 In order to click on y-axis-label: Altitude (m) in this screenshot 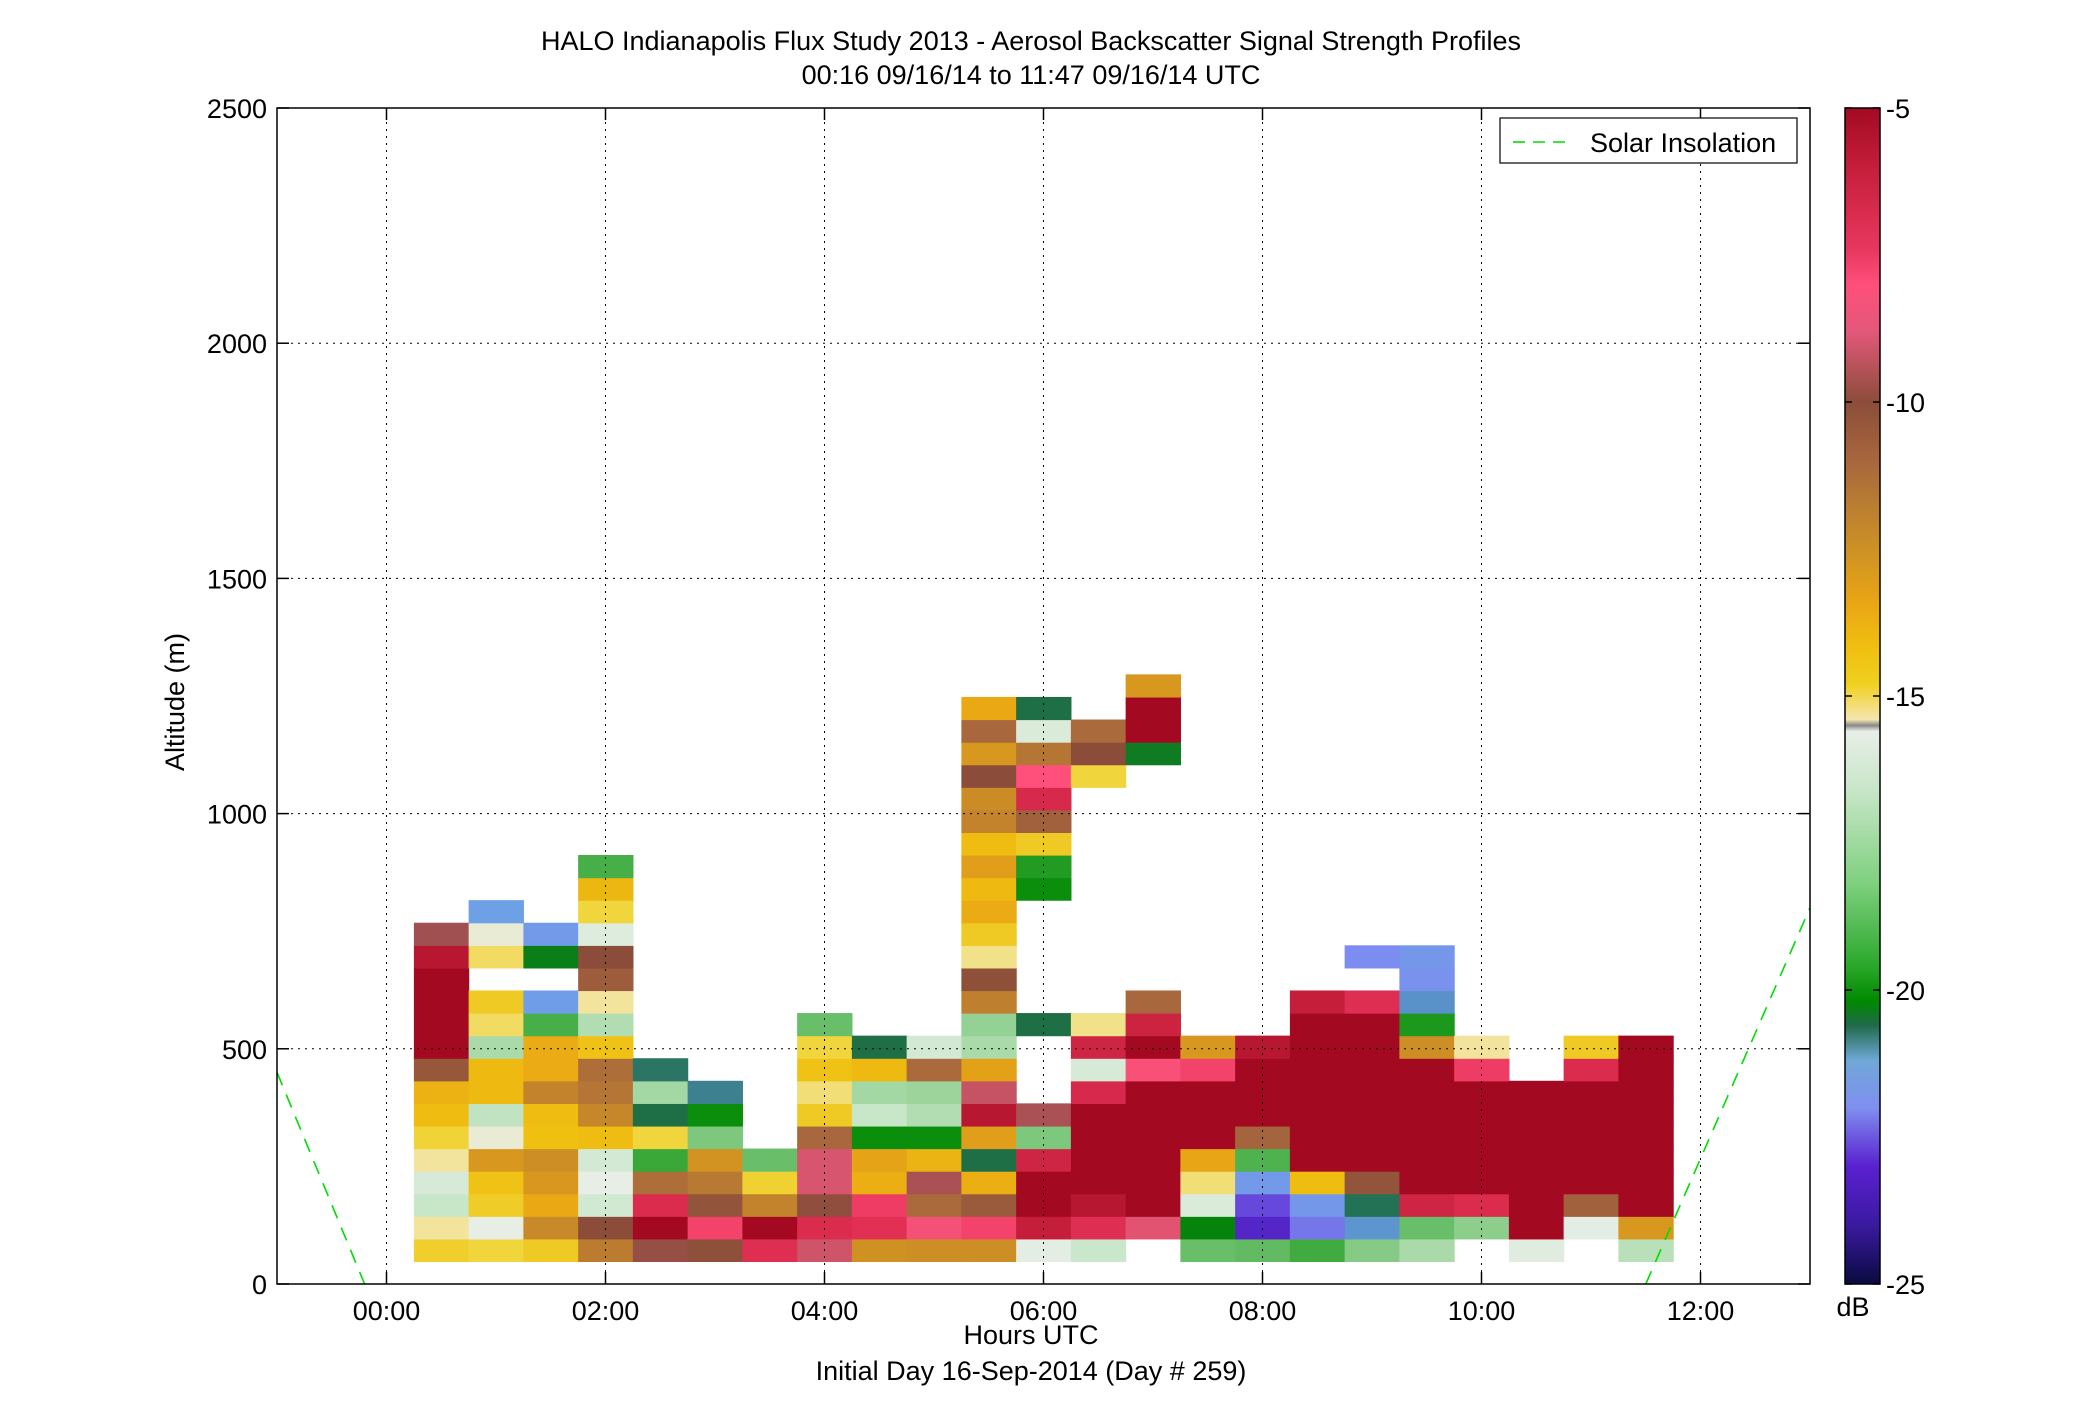, I will do `click(175, 702)`.